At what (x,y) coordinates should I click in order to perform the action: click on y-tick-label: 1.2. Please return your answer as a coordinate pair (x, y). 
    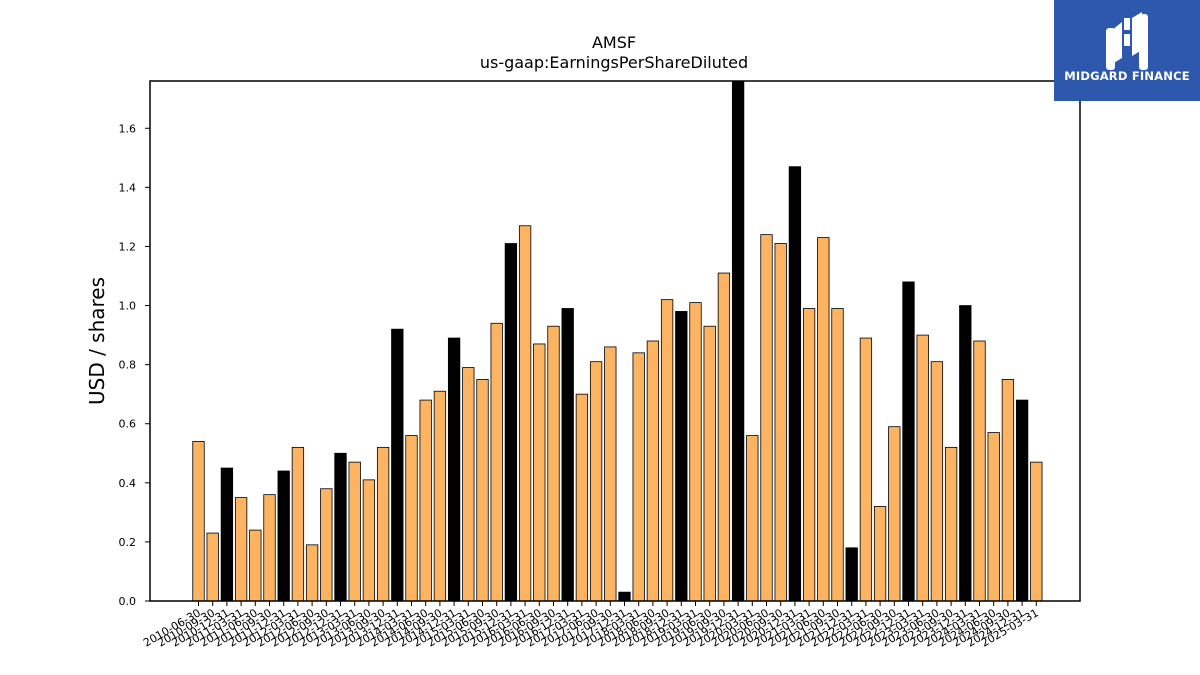
    Looking at the image, I should click on (128, 246).